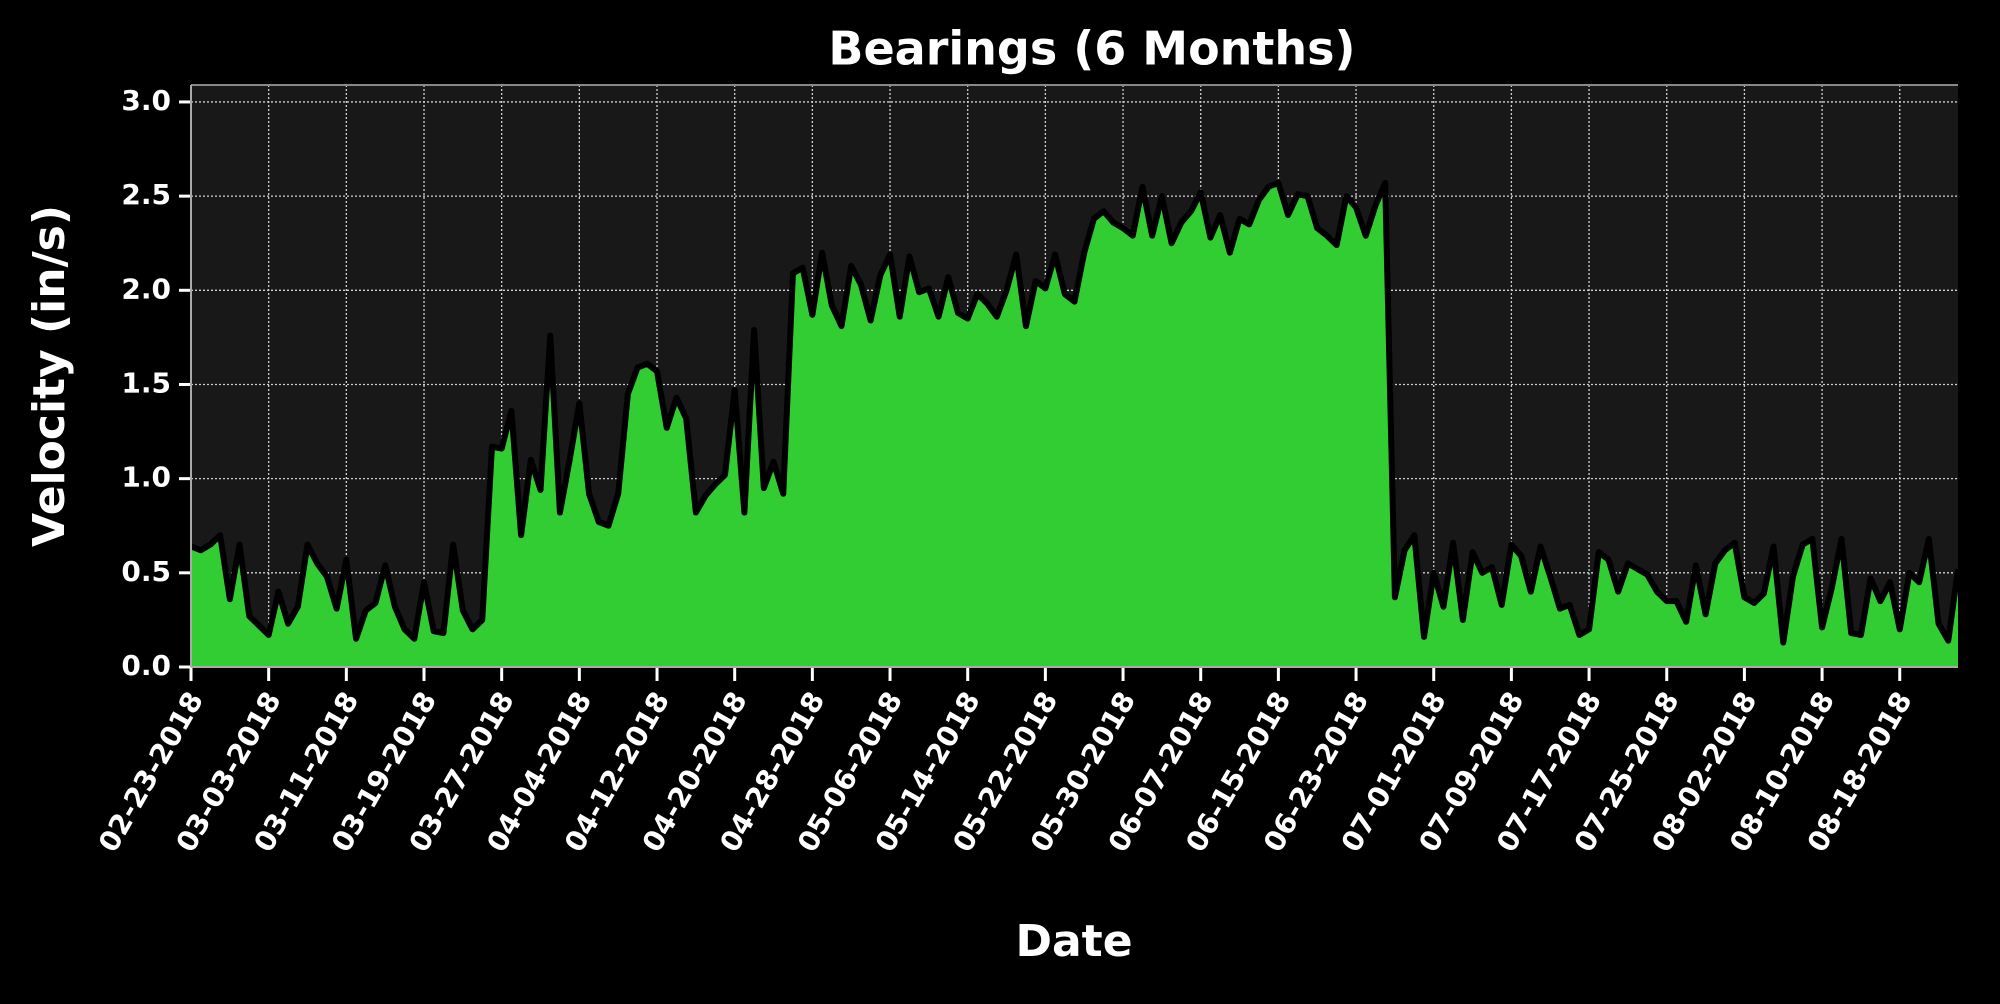 The image size is (2000, 1004). What do you see at coordinates (146, 382) in the screenshot?
I see `y-tick-label: 1.5` at bounding box center [146, 382].